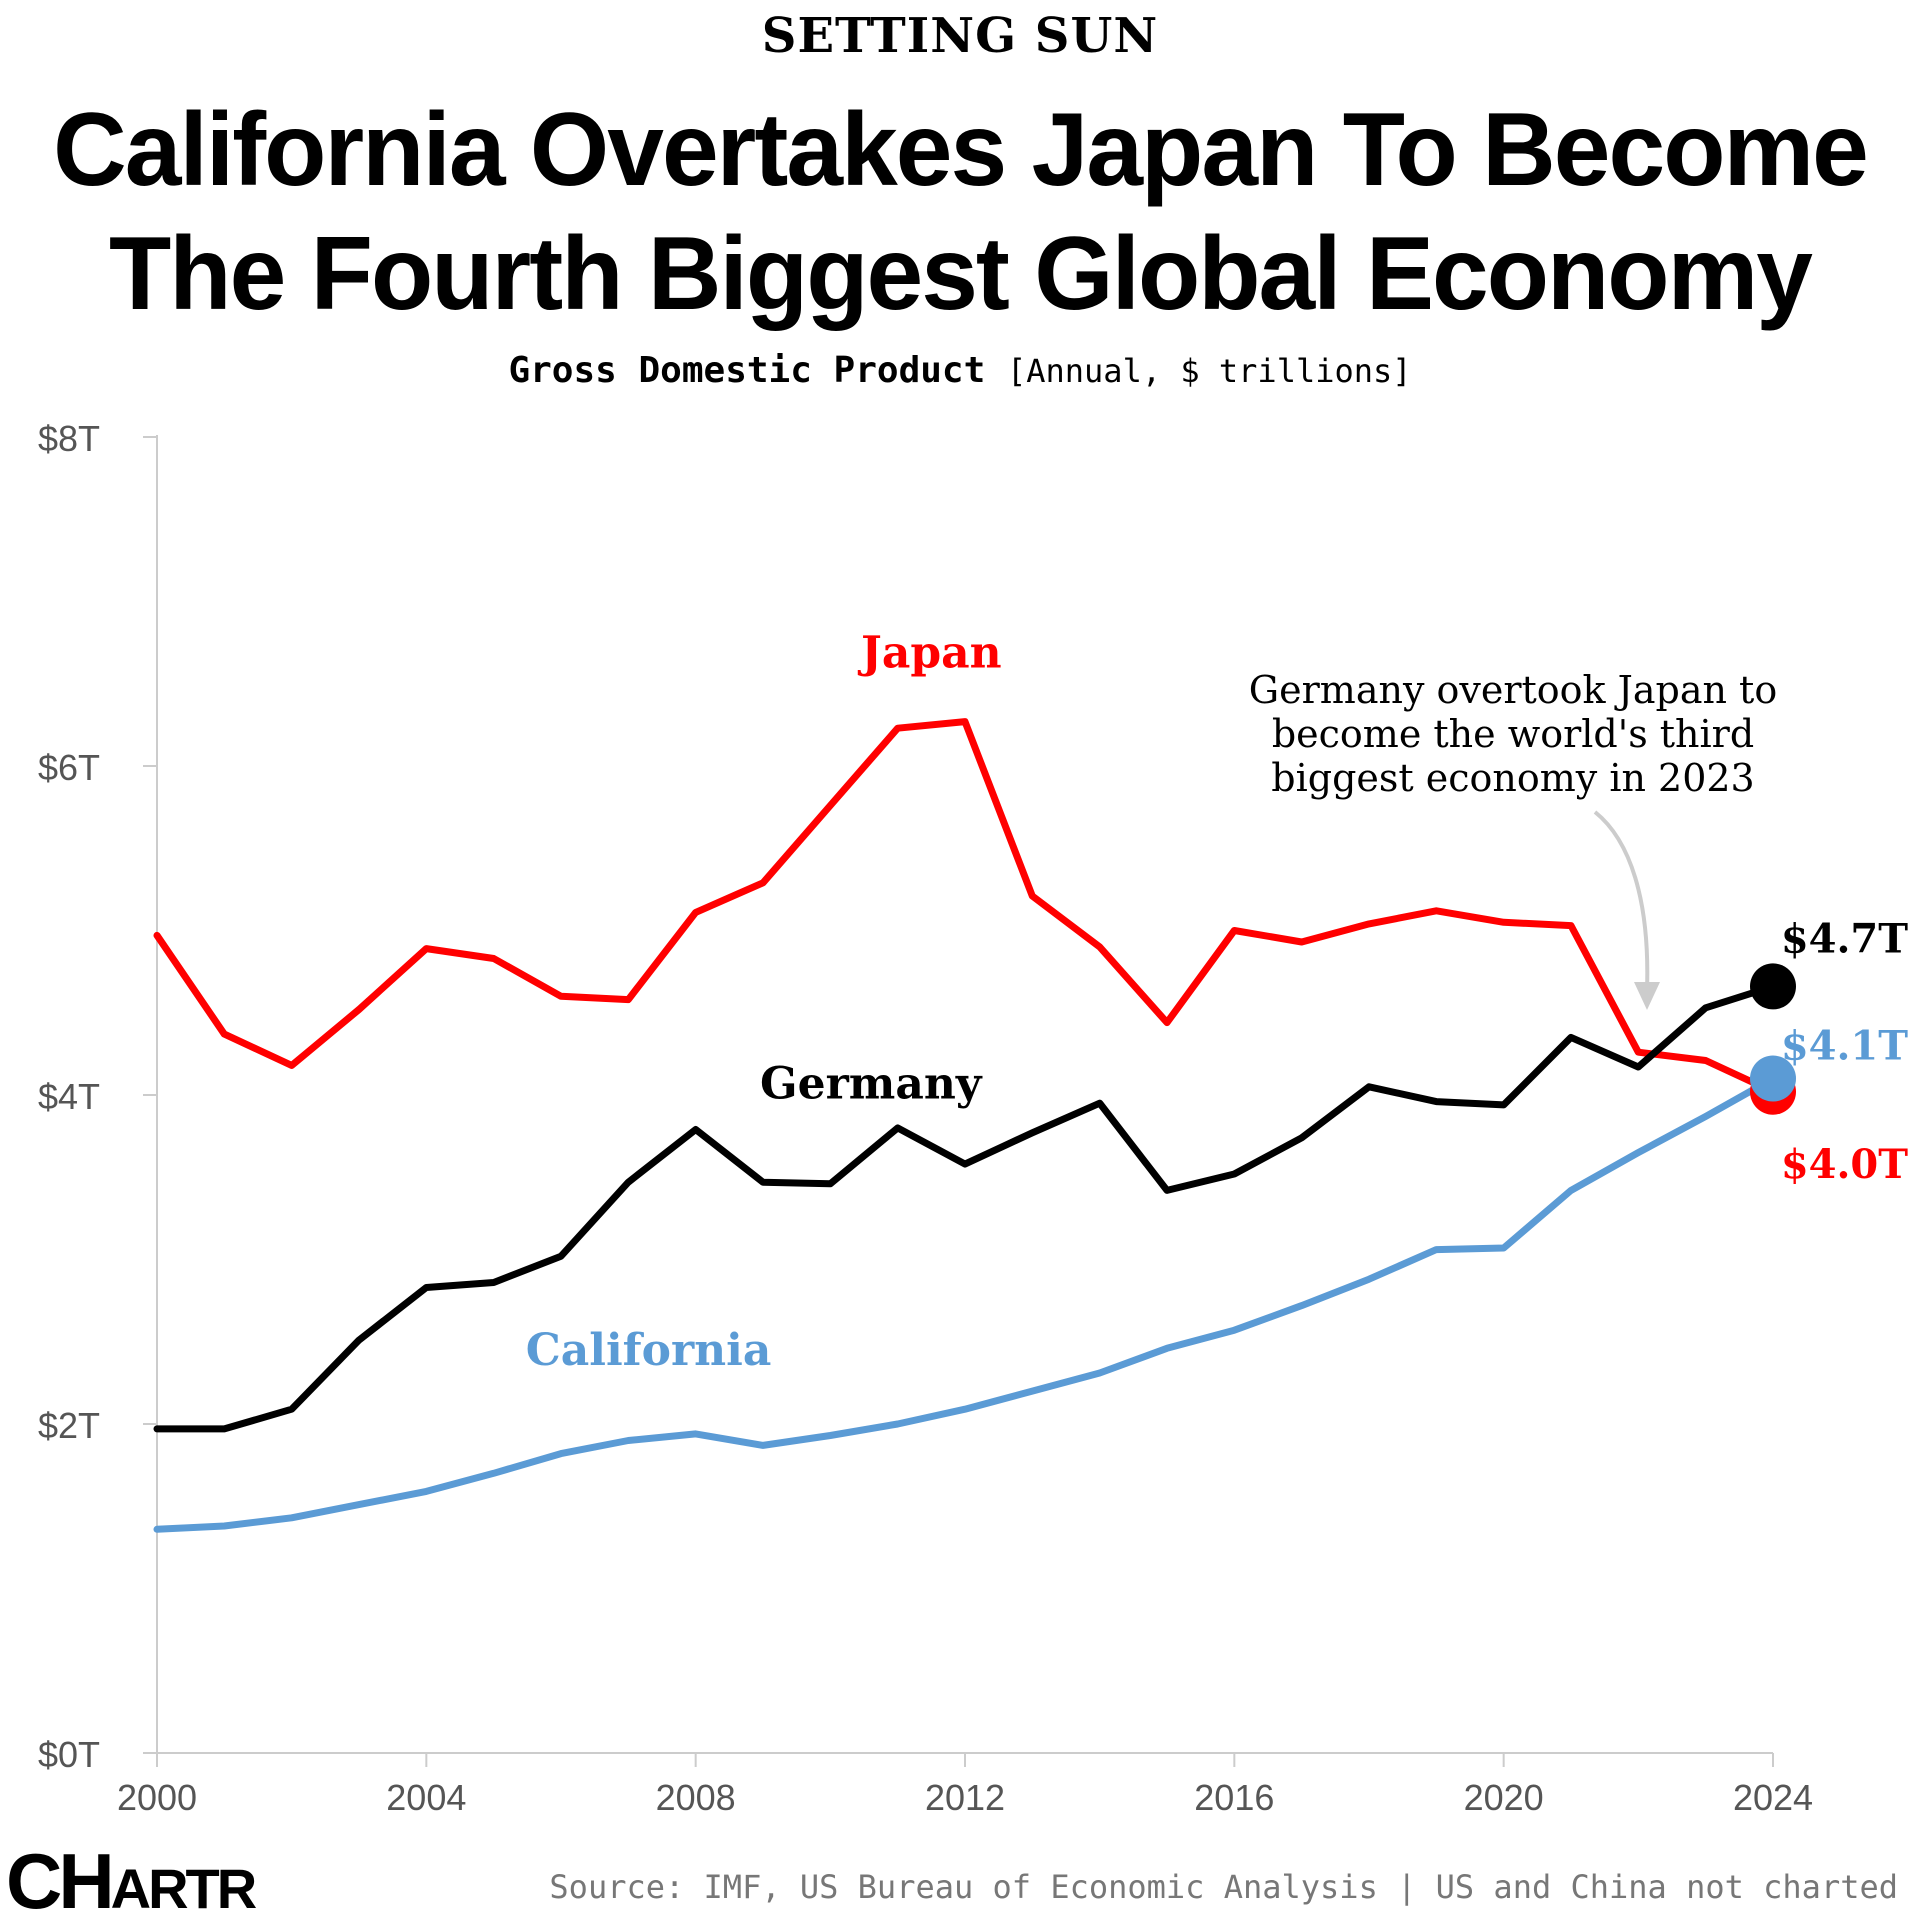 This screenshot has width=1920, height=1927. Describe the element at coordinates (69, 767) in the screenshot. I see `y-tick-label: $6T` at that location.